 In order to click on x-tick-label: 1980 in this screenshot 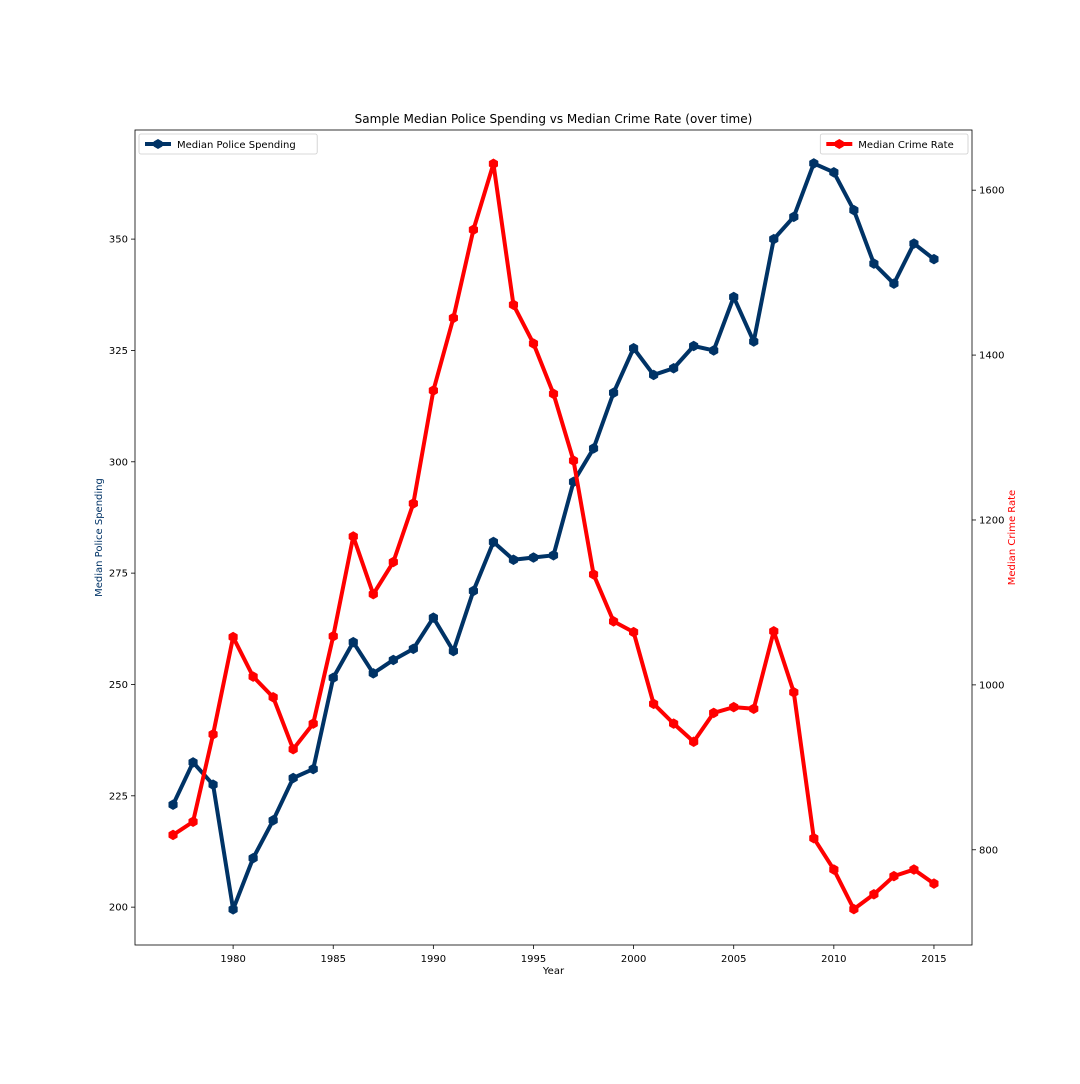, I will do `click(232, 959)`.